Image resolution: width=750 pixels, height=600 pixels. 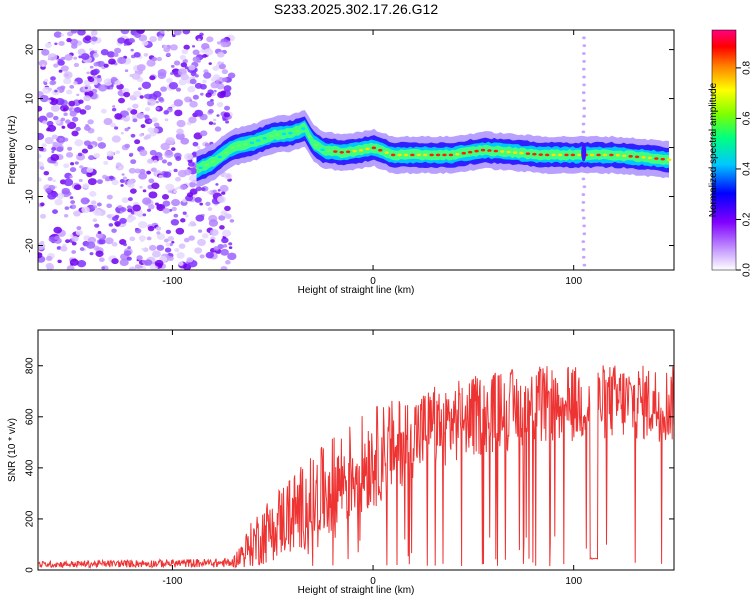 I want to click on ytick-label: -20, so click(x=30, y=245).